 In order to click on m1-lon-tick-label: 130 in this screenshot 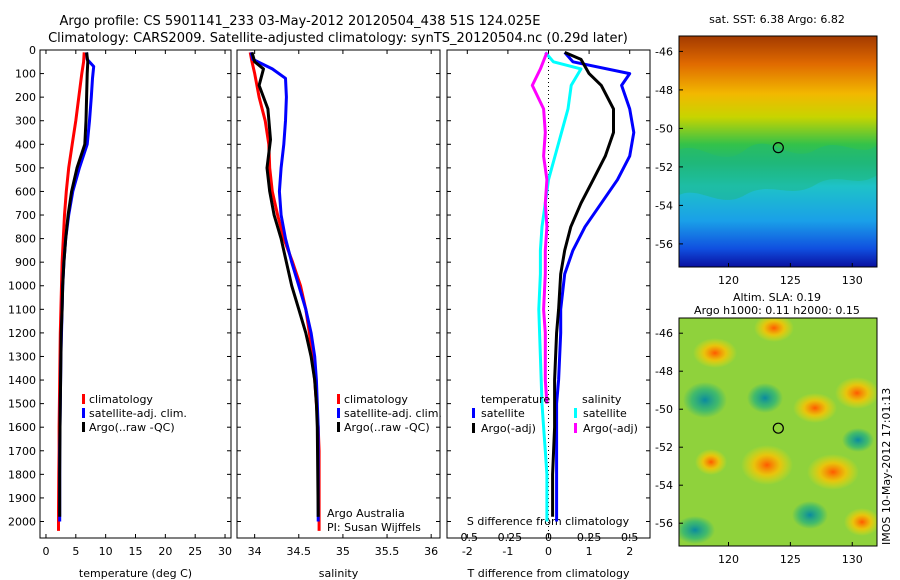, I will do `click(852, 280)`.